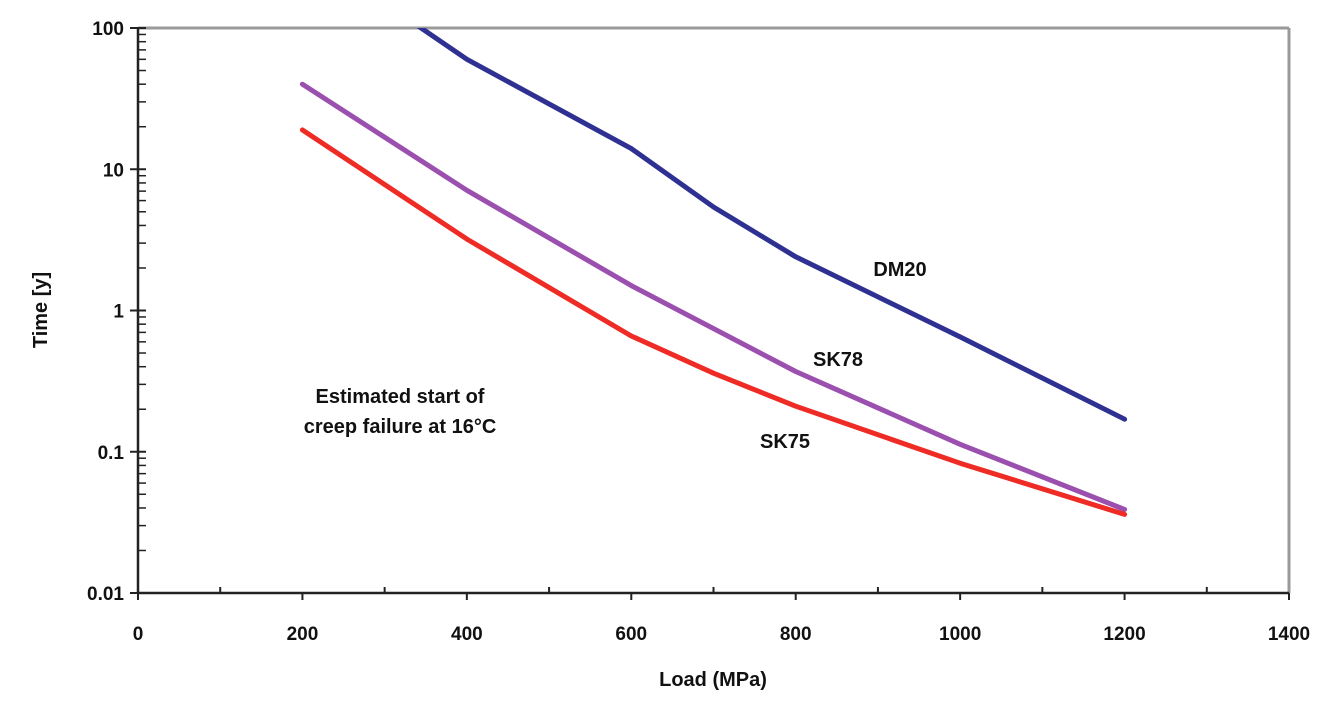 Image resolution: width=1335 pixels, height=720 pixels. What do you see at coordinates (838, 360) in the screenshot?
I see `series-label-sk78: SK78` at bounding box center [838, 360].